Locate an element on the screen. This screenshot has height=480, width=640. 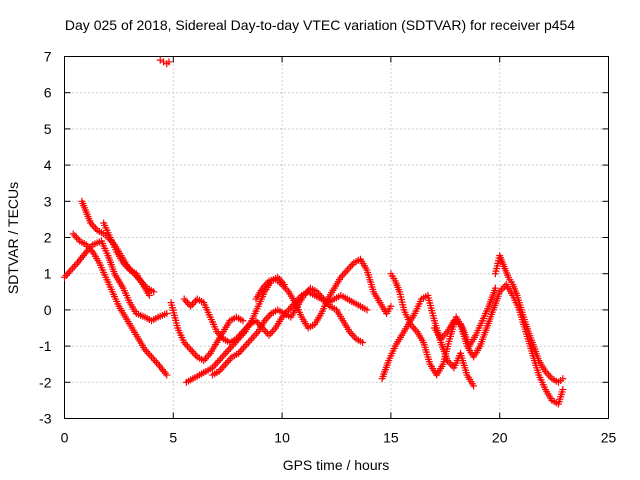
x-tick-label: 25 is located at coordinates (609, 438).